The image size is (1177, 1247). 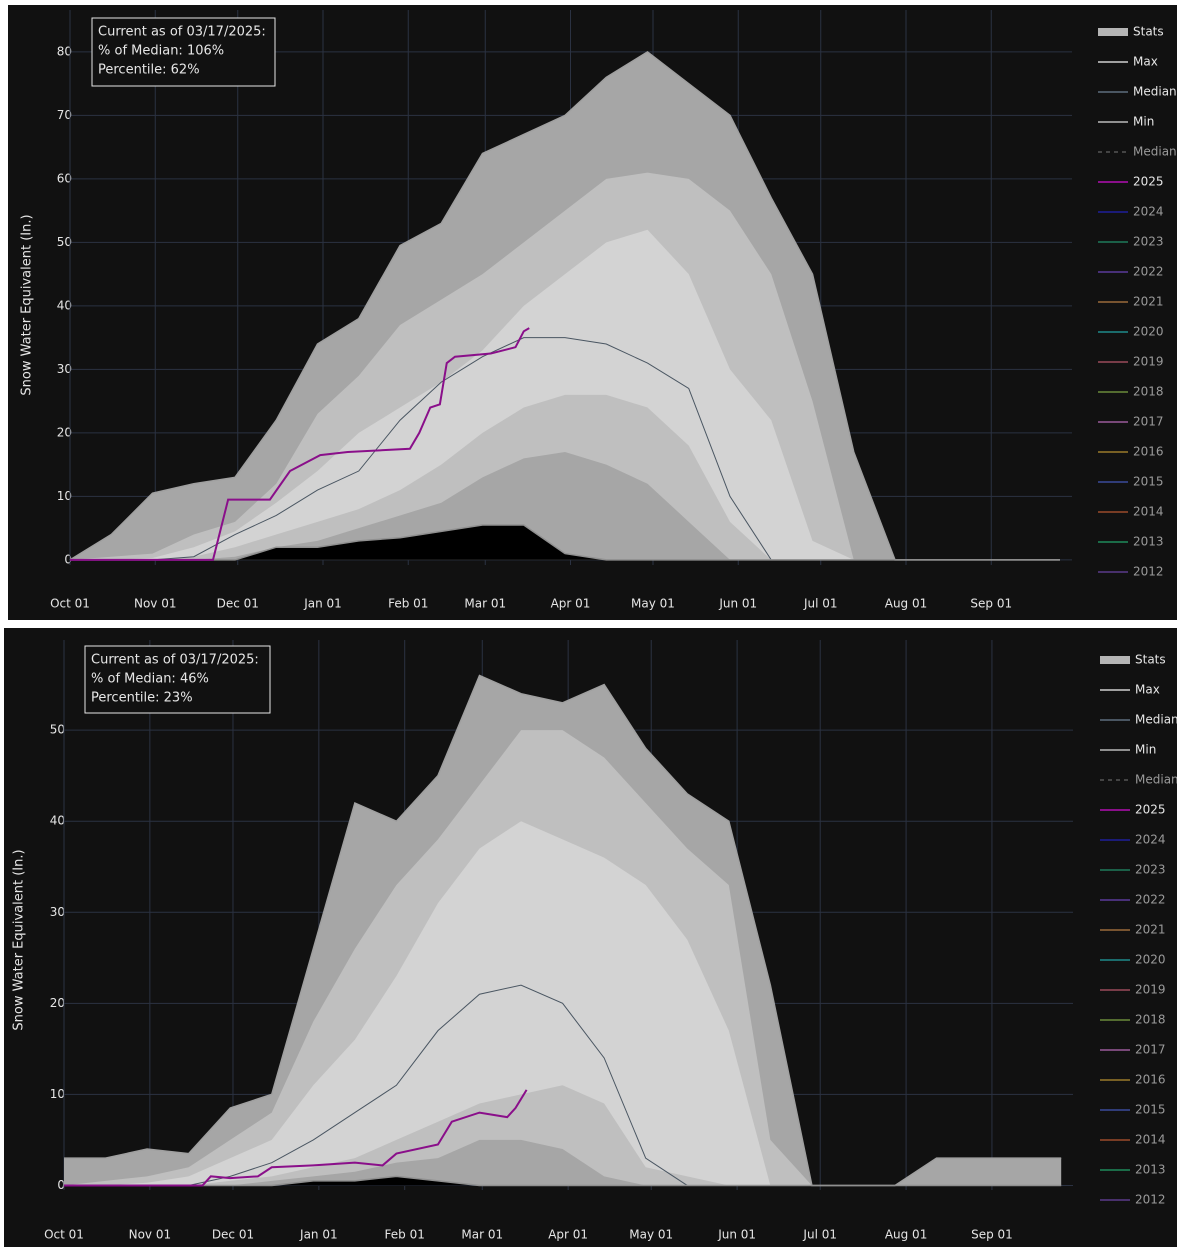 I want to click on annotation-line: % of Median: 46%, so click(x=150, y=679).